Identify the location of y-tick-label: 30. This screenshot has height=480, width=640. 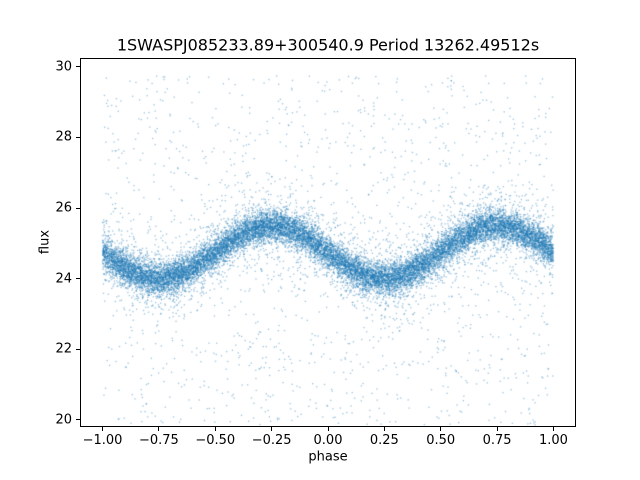
(63, 67).